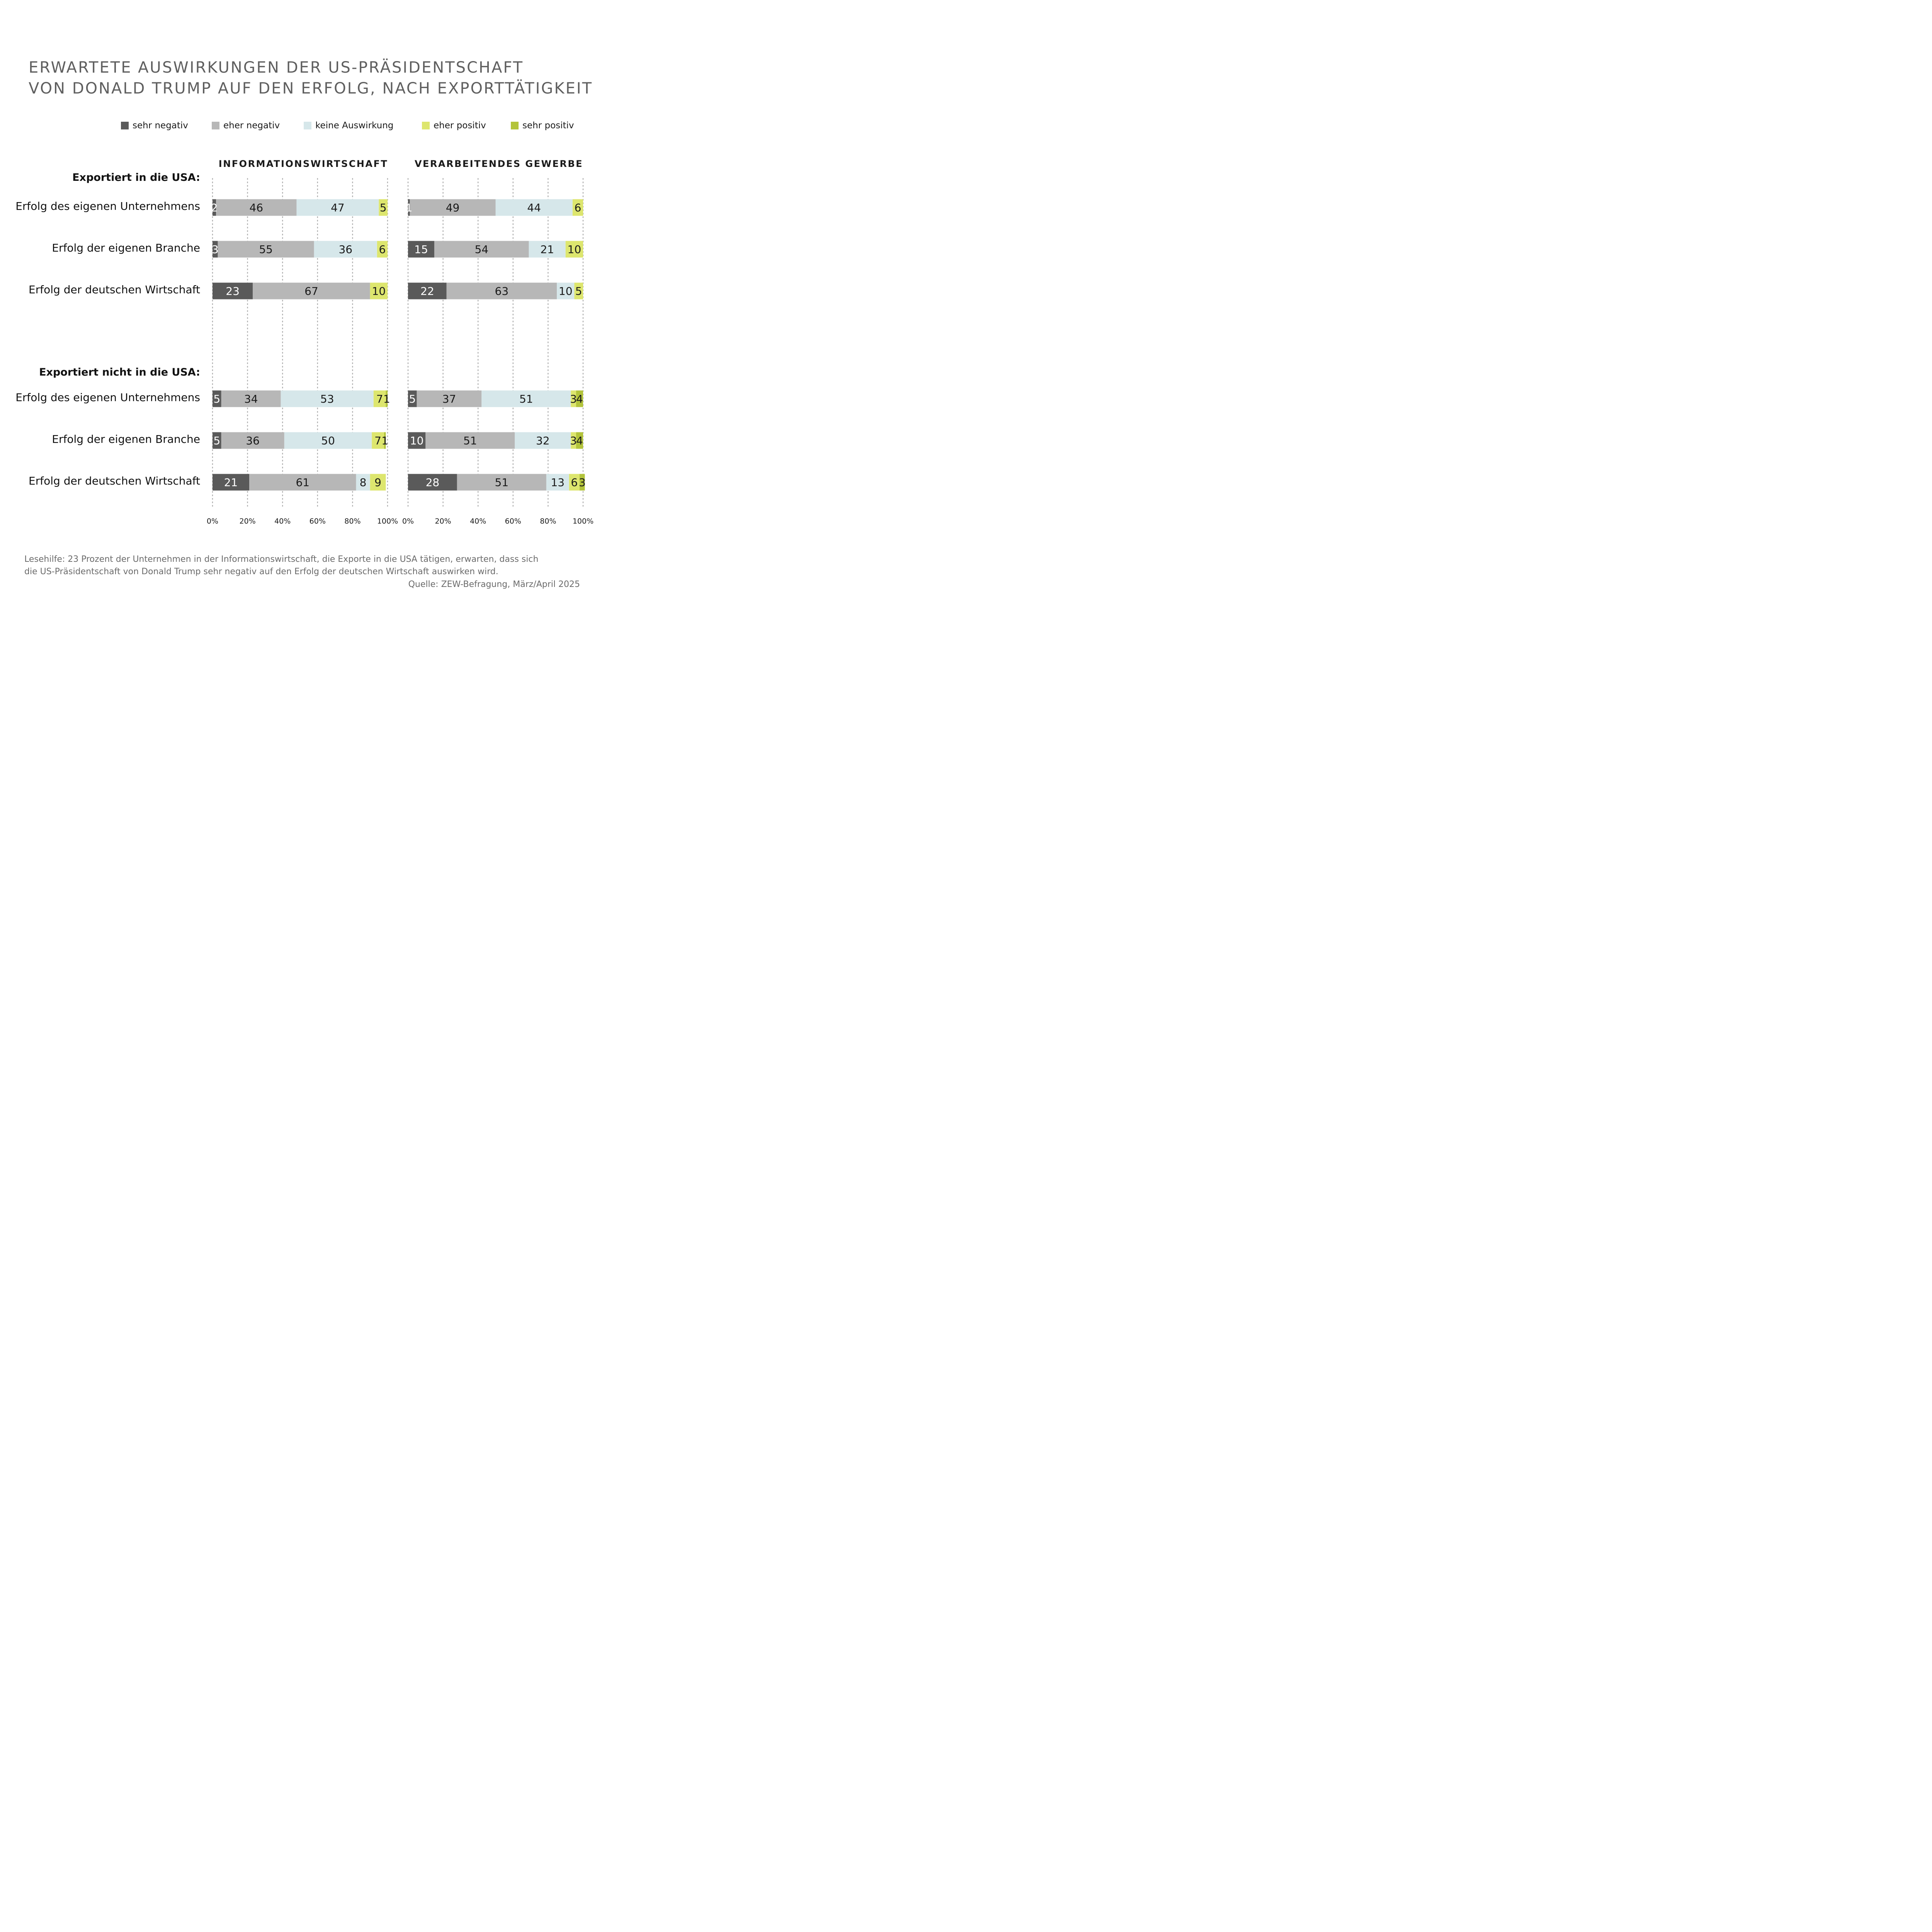 The image size is (1932, 1932). Describe the element at coordinates (212, 521) in the screenshot. I see `x-tick-label: 0%` at that location.